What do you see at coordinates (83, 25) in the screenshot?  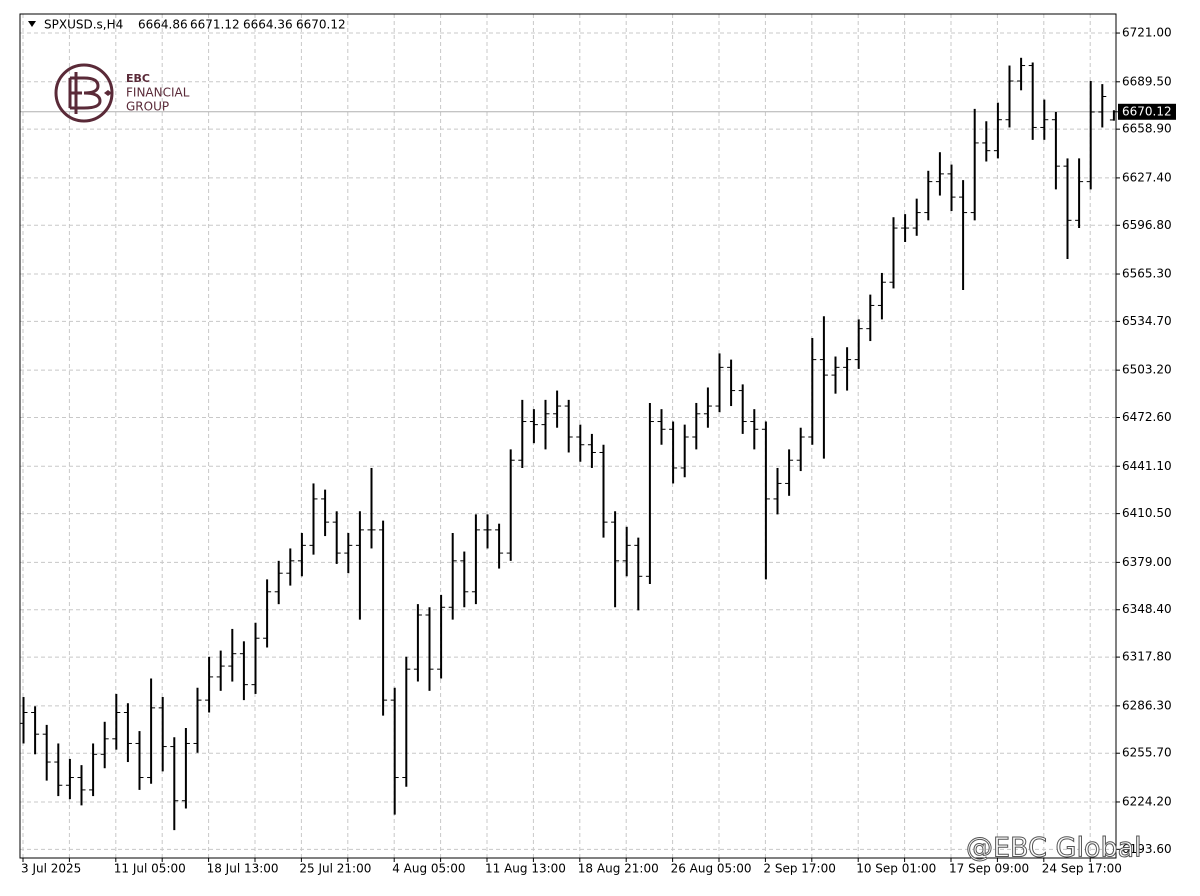 I see `symbol: SPXUSD.s,H4` at bounding box center [83, 25].